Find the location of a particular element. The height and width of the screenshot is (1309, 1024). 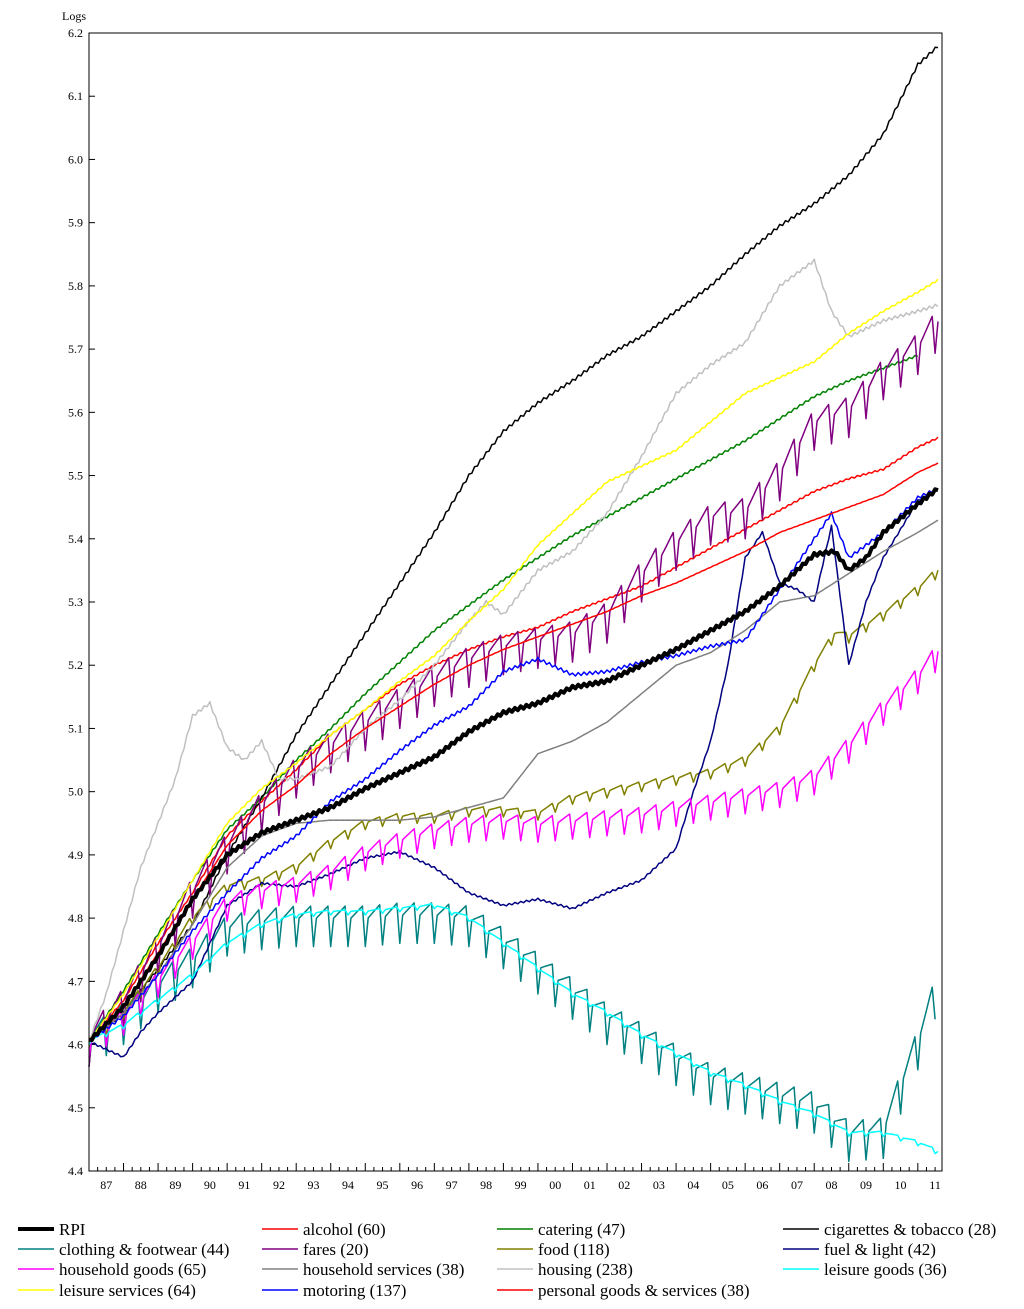

x-tick-label: 11 is located at coordinates (935, 1185).